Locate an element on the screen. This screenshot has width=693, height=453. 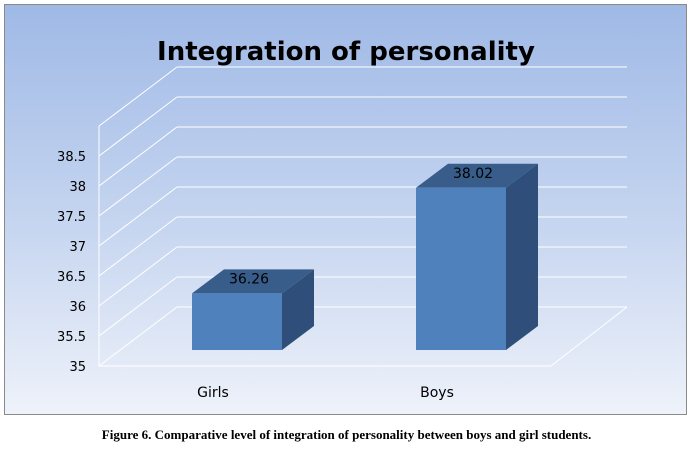
y-tick-label: 35.5 is located at coordinates (71, 337).